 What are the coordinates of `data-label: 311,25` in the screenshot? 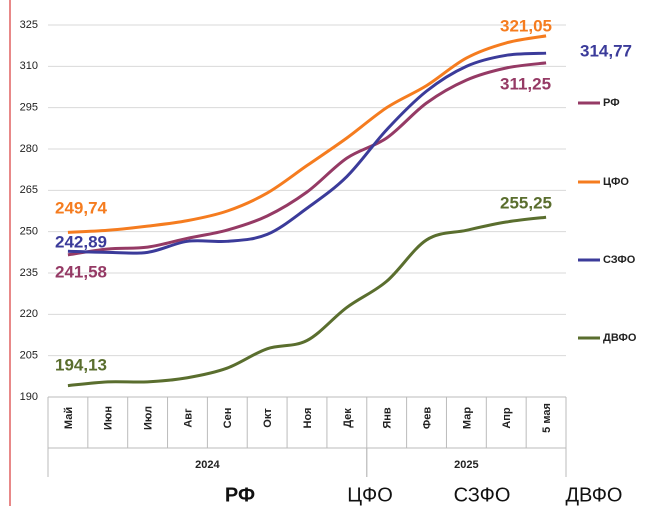 It's located at (525, 83).